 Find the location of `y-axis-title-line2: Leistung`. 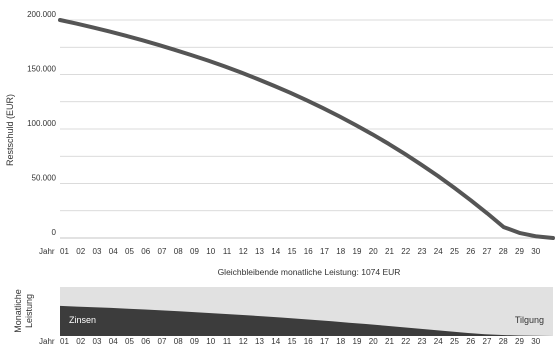

y-axis-title-line2: Leistung is located at coordinates (29, 311).